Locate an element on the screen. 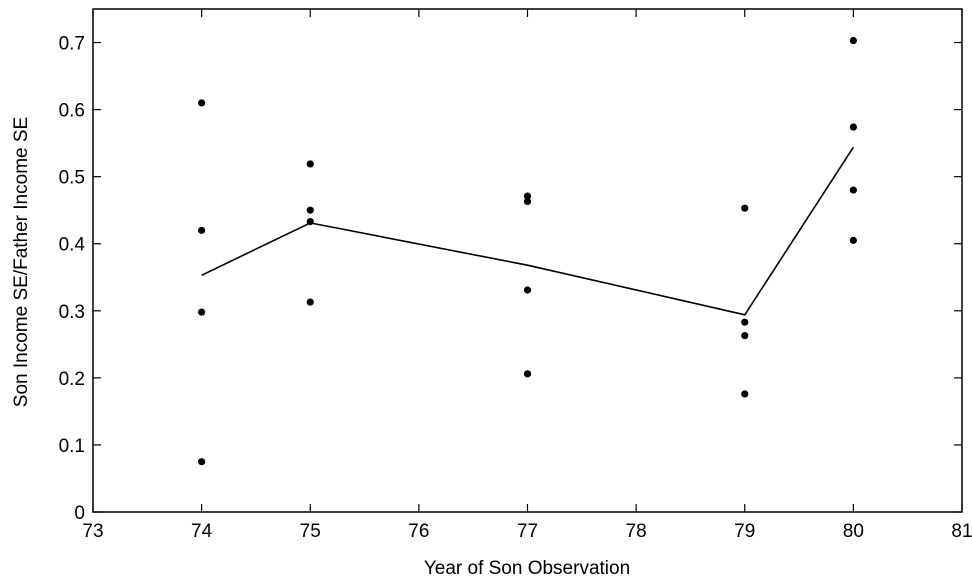  y-tick-label: 0.7 is located at coordinates (72, 44).